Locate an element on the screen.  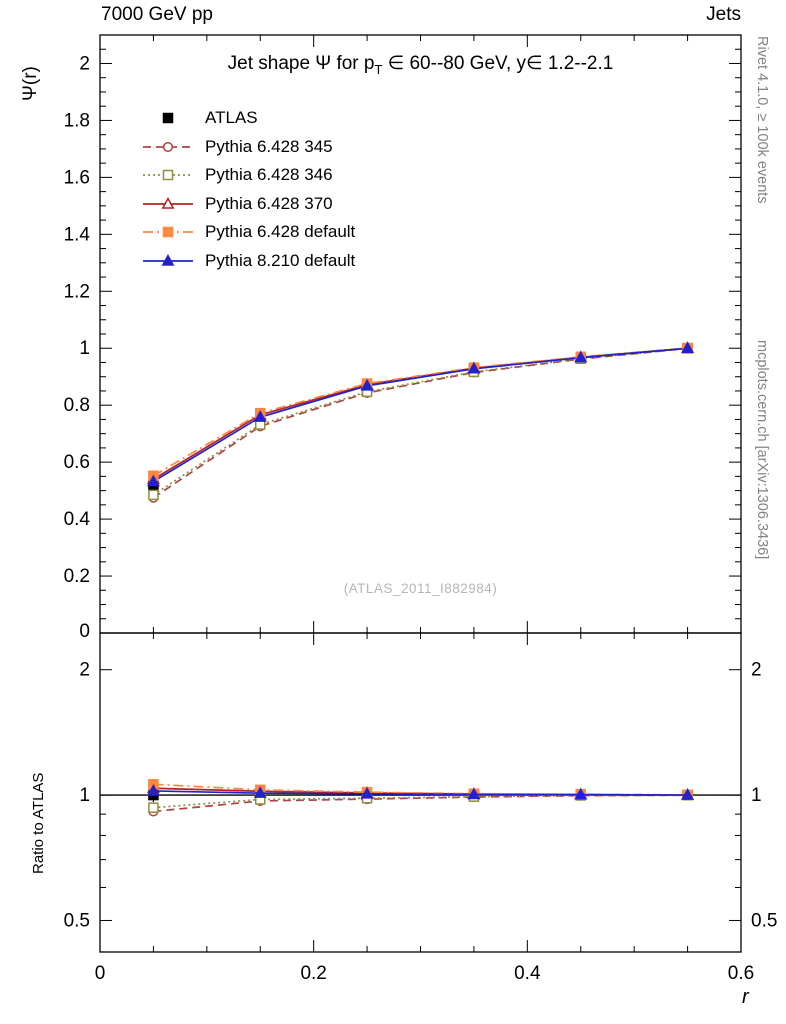
legend-item: Pythia 6.428 370 is located at coordinates (248, 204).